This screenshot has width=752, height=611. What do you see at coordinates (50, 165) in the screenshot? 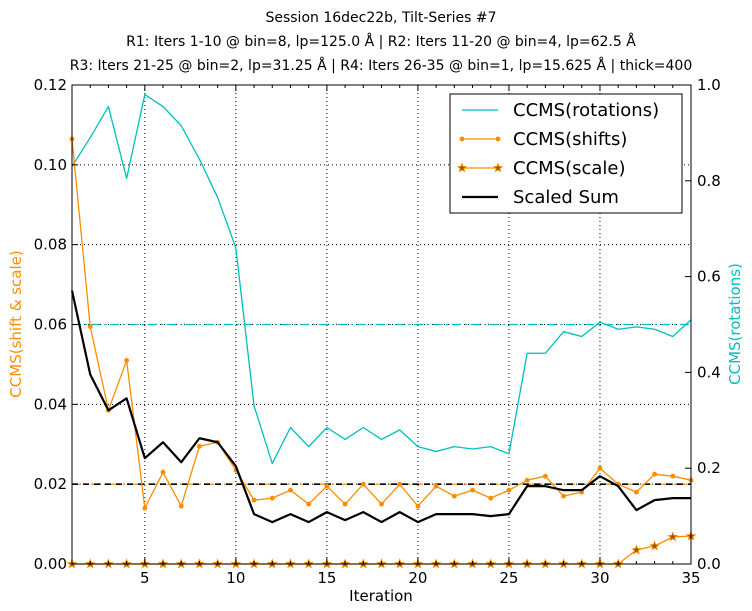
I see `y-left-tick-label-5: 0.10` at bounding box center [50, 165].